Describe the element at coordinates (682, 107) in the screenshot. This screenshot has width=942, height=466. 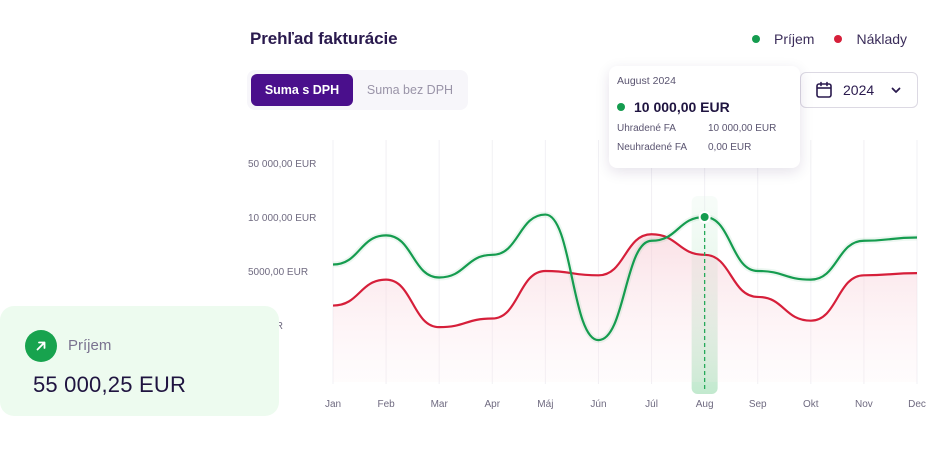
I see `tooltip-main-value: 10 000,00 EUR` at that location.